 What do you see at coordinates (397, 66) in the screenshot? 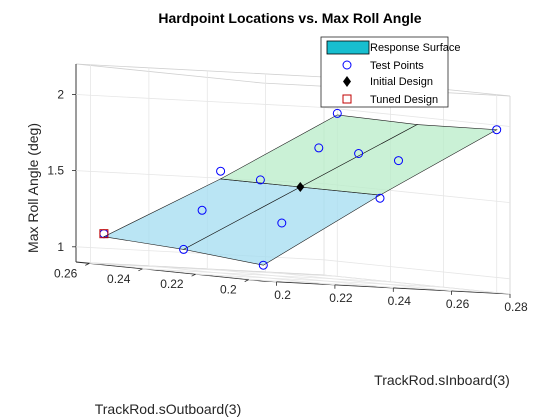
I see `legend-label-test-points: Test Points` at bounding box center [397, 66].